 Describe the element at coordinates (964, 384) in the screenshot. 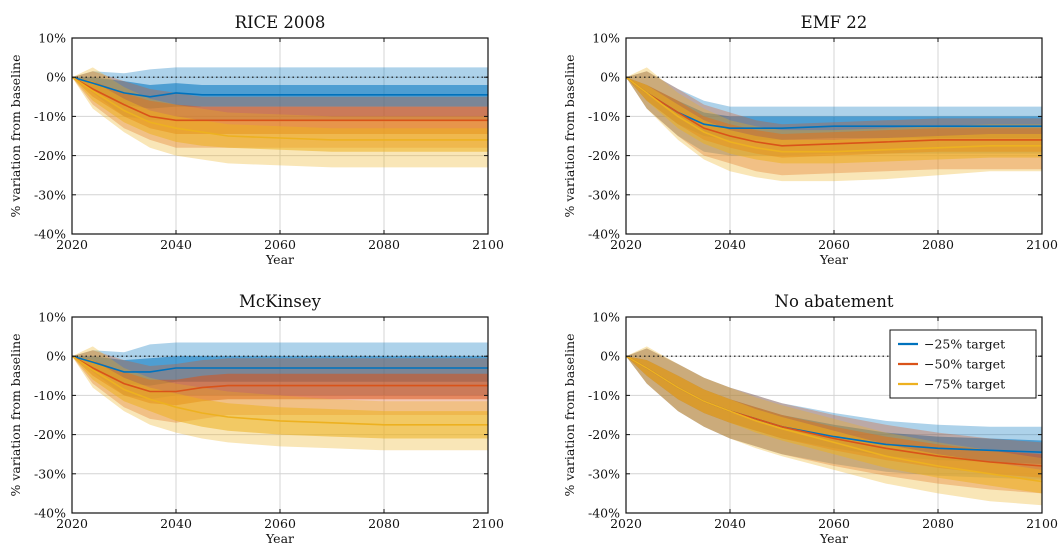

I see `legend-label-series-3: −75% target` at that location.